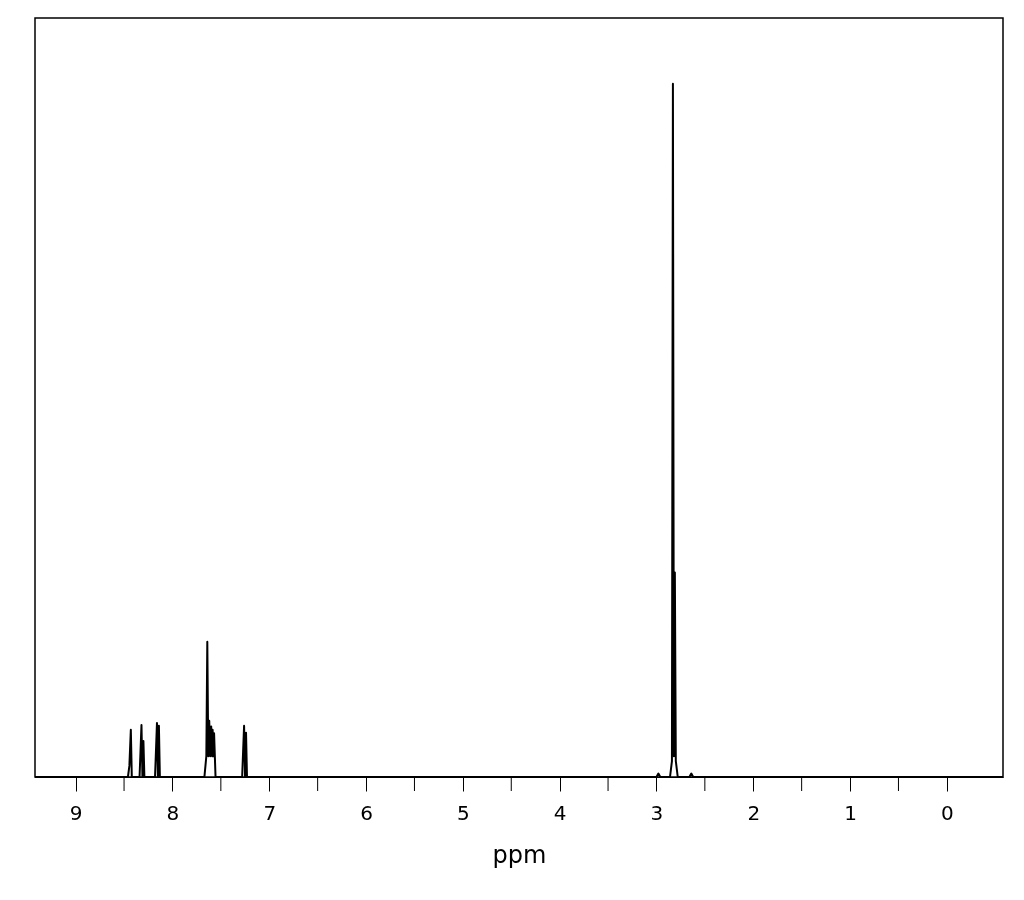 The height and width of the screenshot is (900, 1024). I want to click on x-tick-label: 2, so click(754, 812).